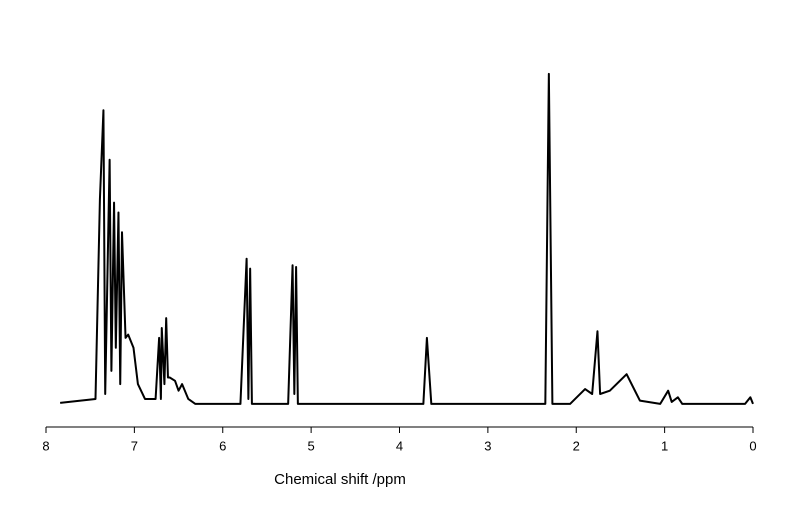 The width and height of the screenshot is (800, 532). Describe the element at coordinates (576, 445) in the screenshot. I see `x-tick-label: 2` at that location.